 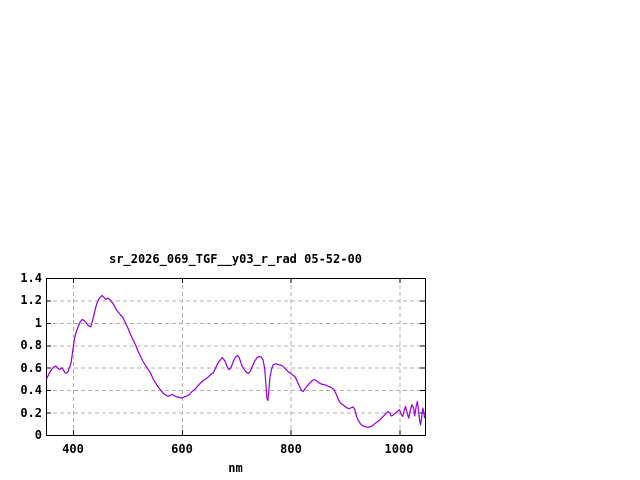 I want to click on x-axis-label: nm, so click(x=235, y=468).